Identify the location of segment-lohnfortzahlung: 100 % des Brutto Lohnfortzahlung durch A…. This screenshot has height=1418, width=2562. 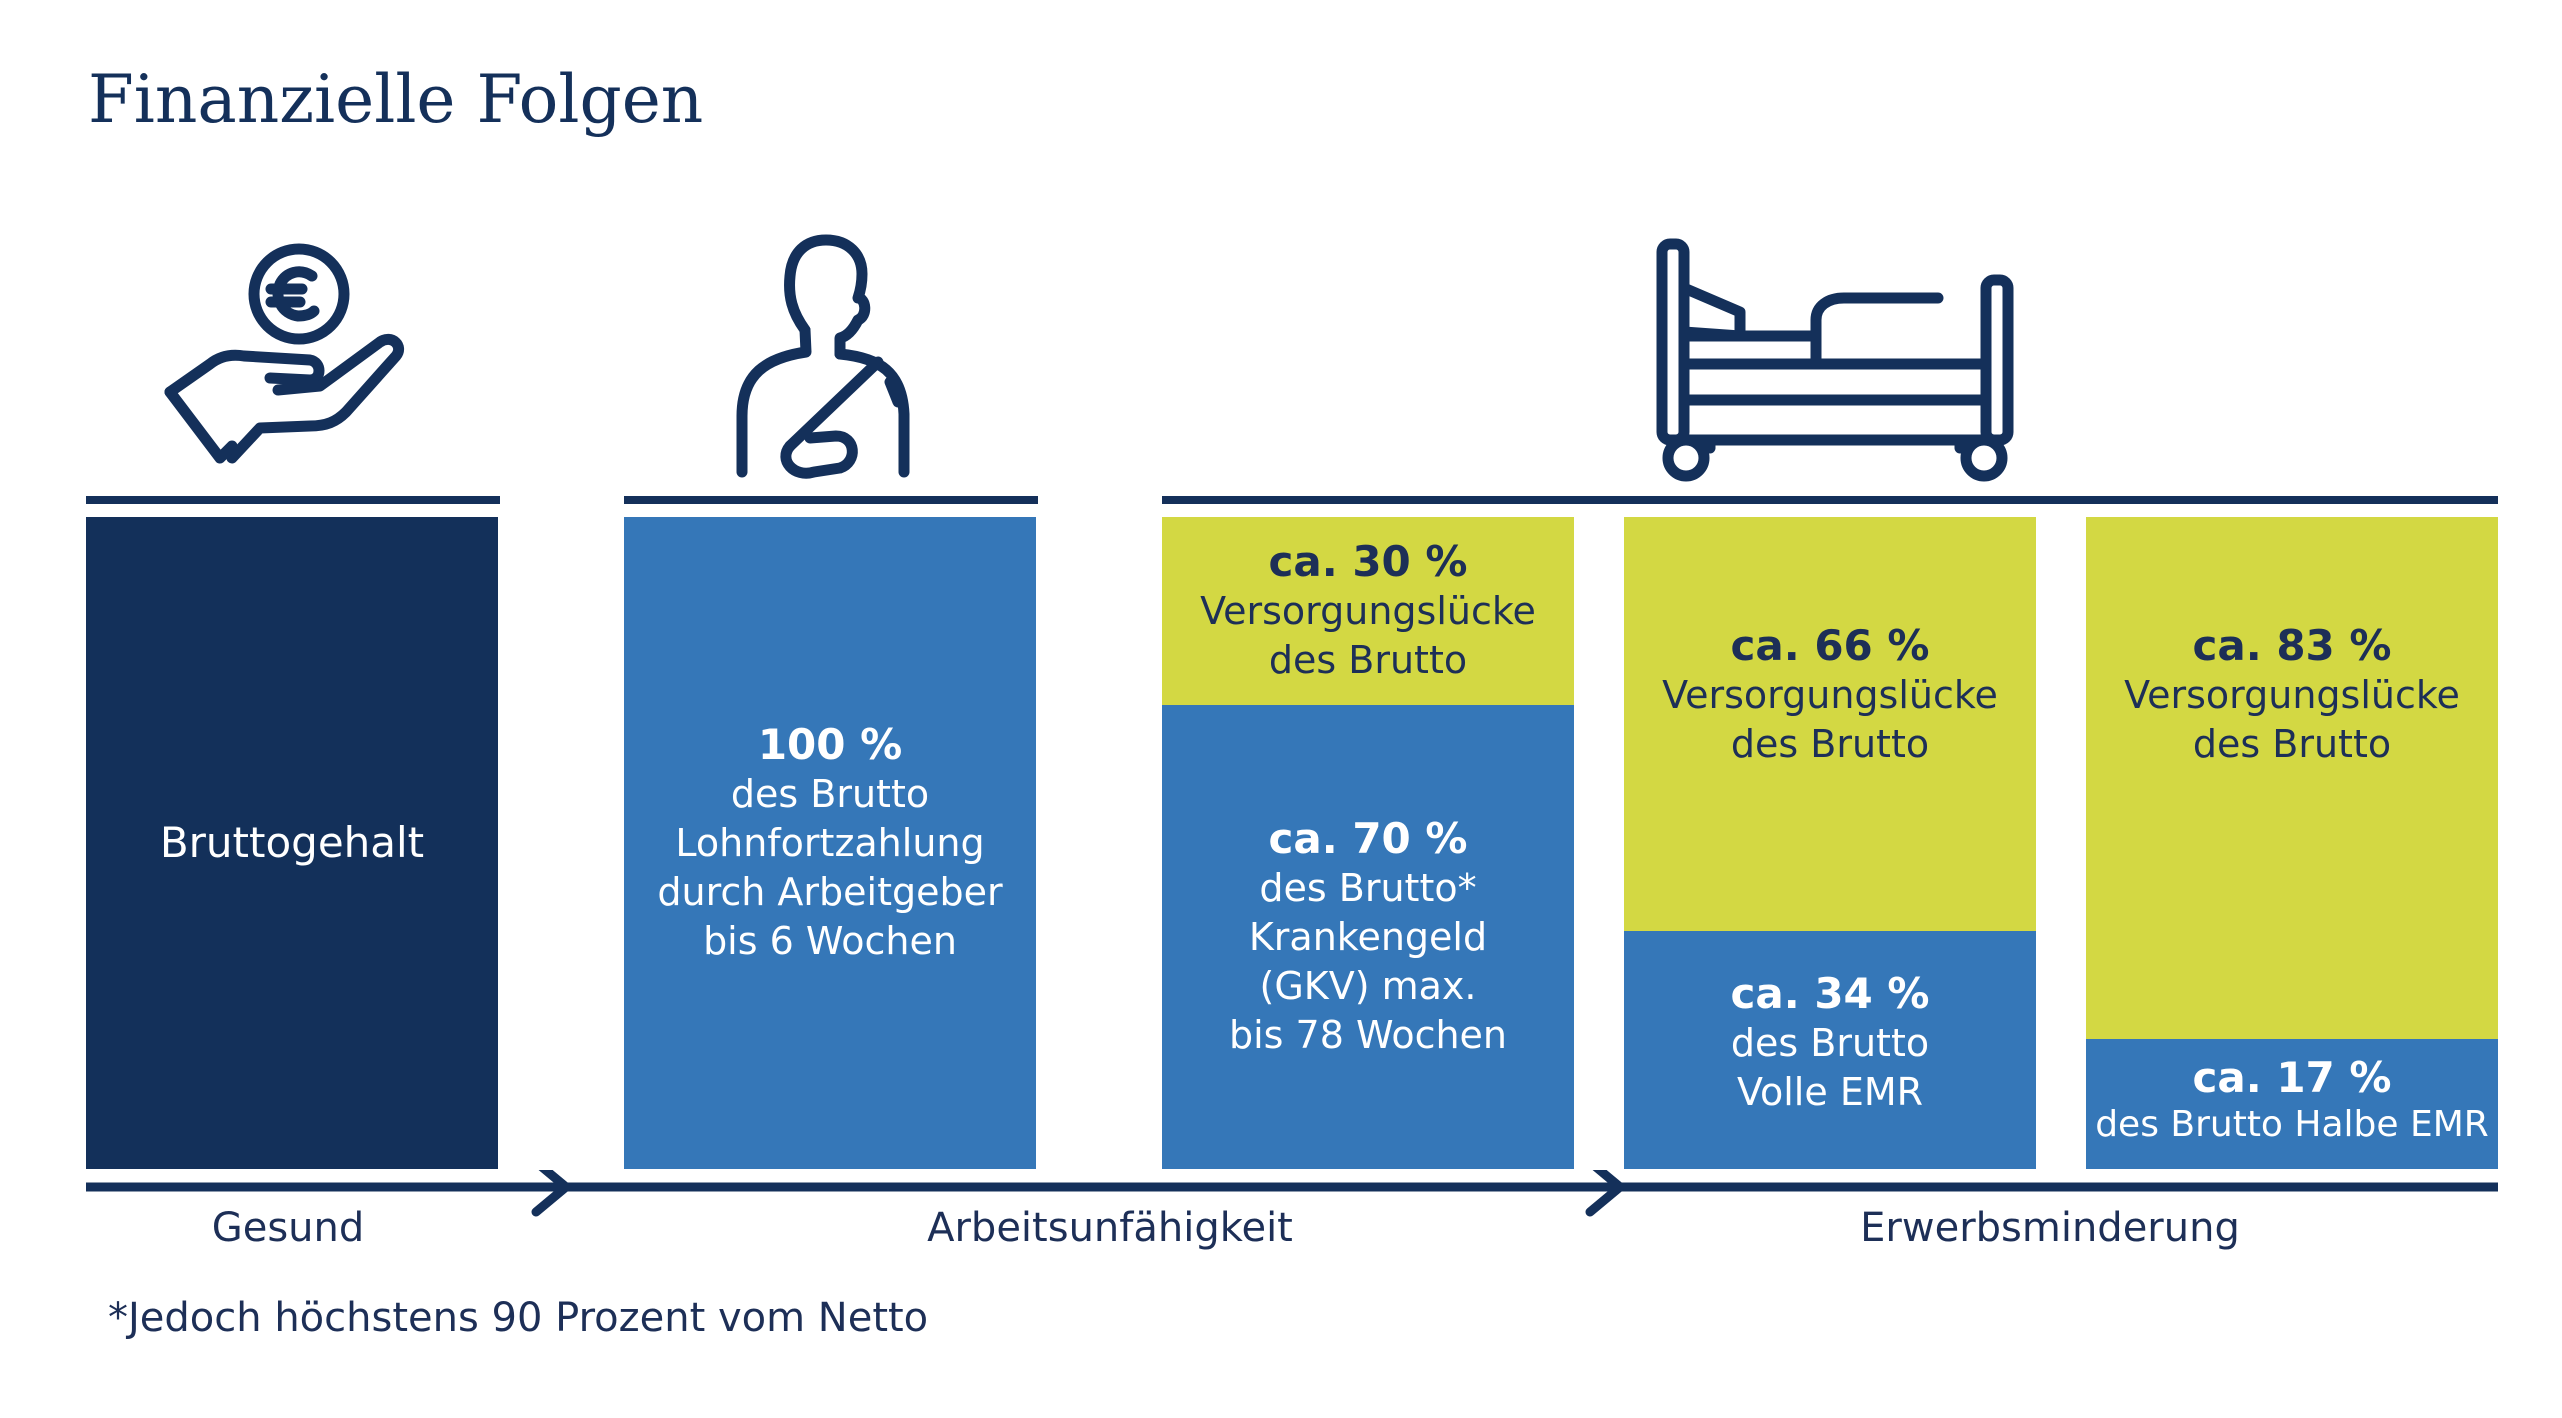
(830, 843).